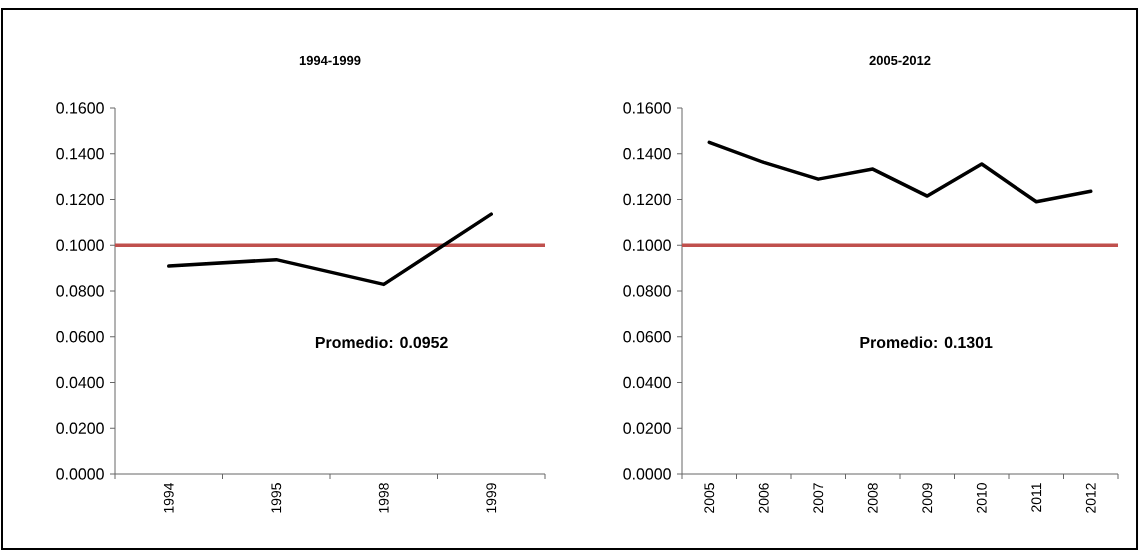 The width and height of the screenshot is (1139, 550). I want to click on chart-title: 1994-1999, so click(330, 60).